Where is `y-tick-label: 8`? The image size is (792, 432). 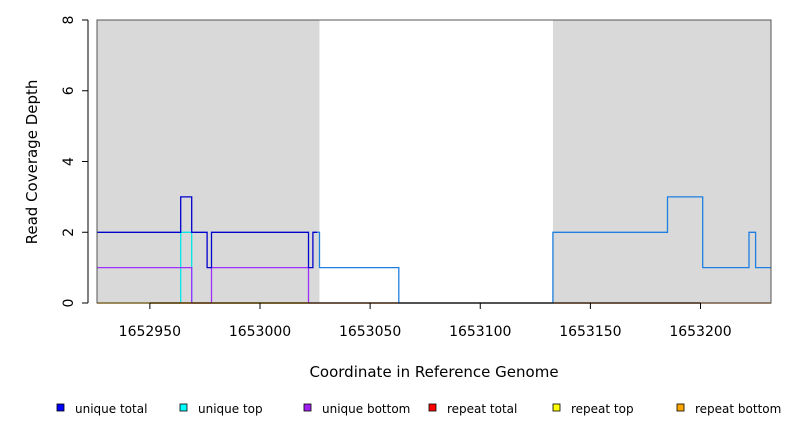
y-tick-label: 8 is located at coordinates (69, 20).